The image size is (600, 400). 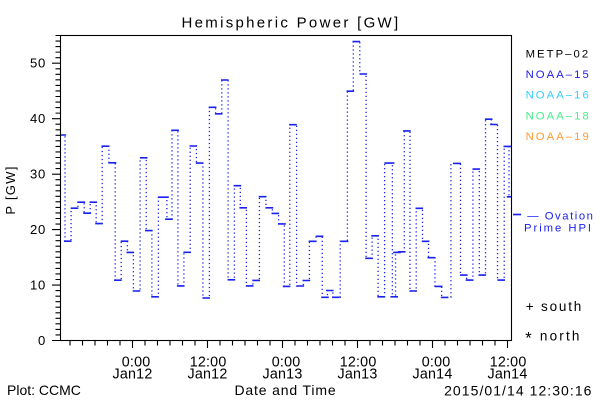 I want to click on svg-text: Prime HPI, so click(x=558, y=228).